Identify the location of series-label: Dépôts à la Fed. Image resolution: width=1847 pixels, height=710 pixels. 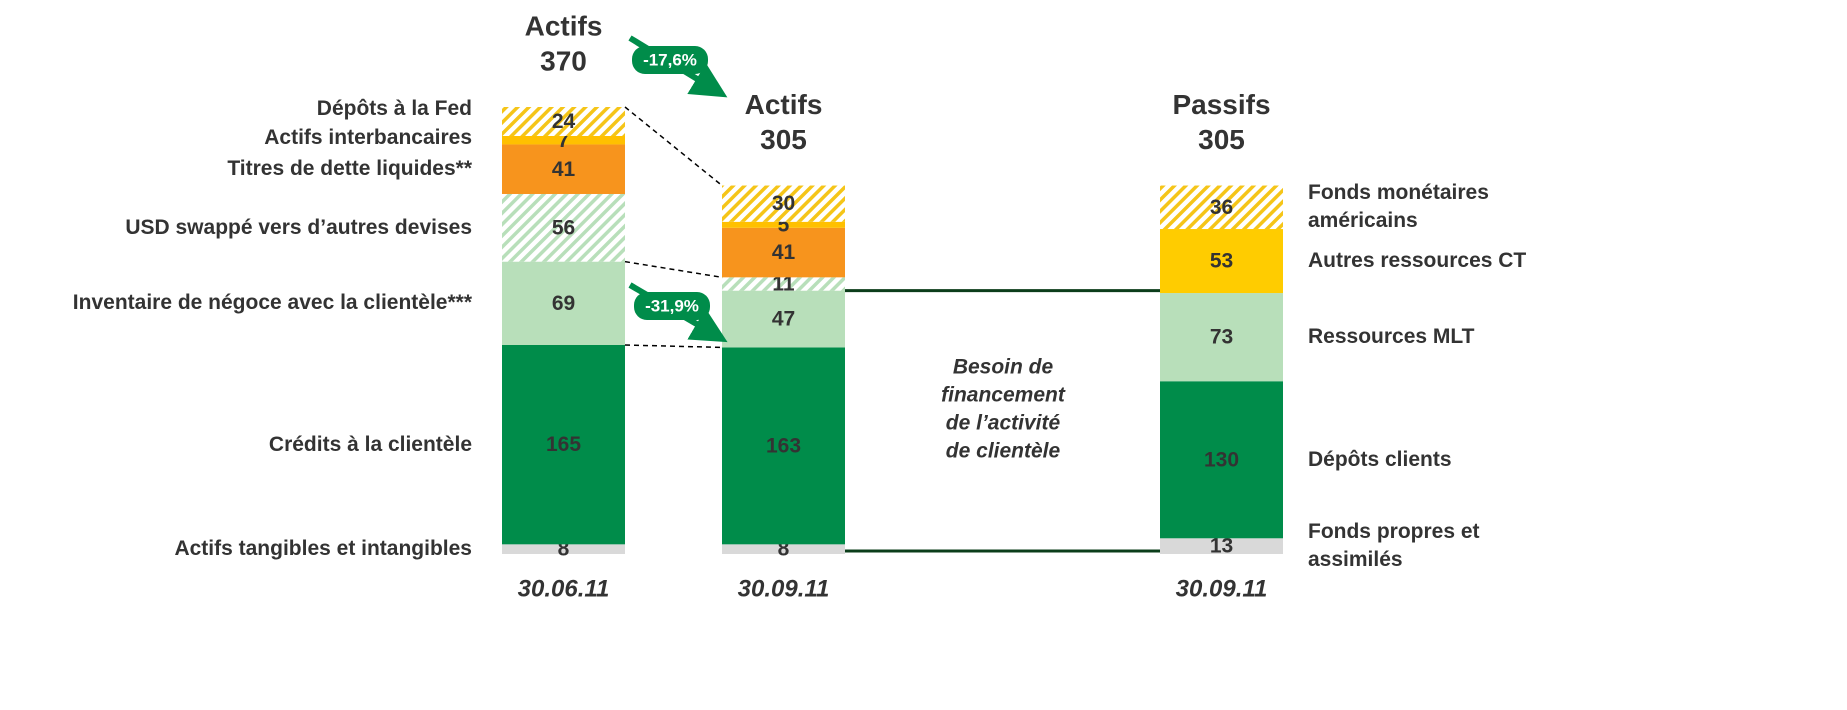
(394, 109).